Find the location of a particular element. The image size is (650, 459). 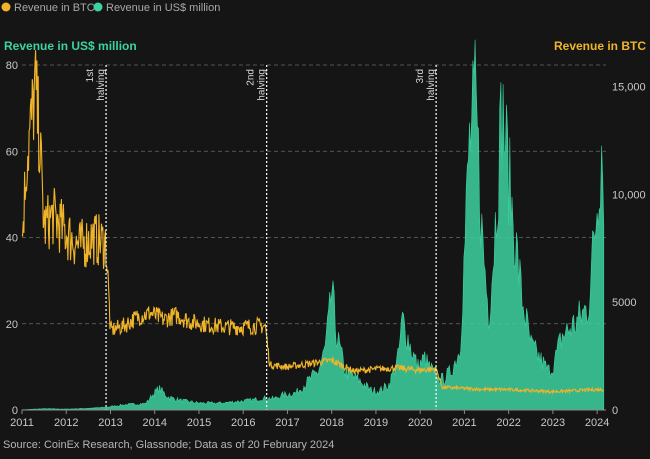

x-tick-label: 2023 is located at coordinates (553, 423).